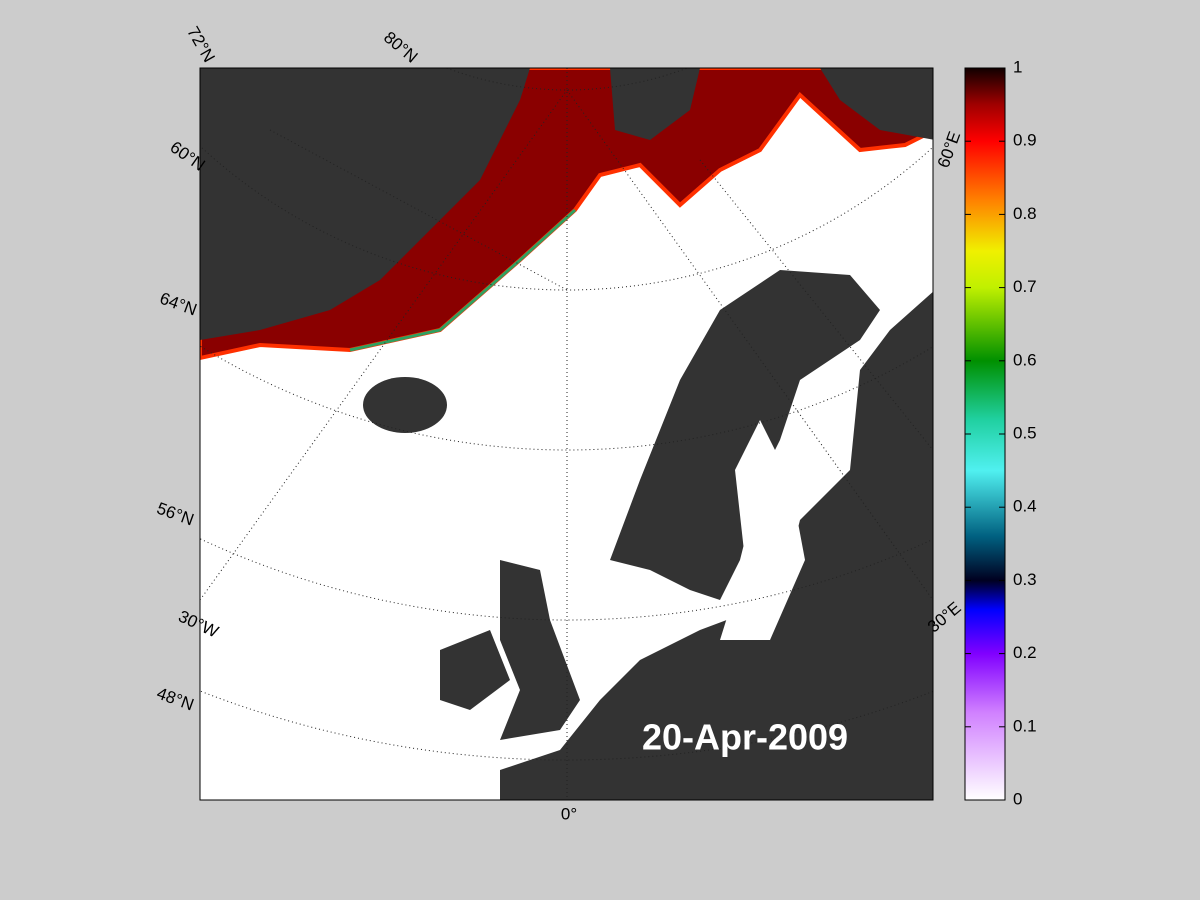  I want to click on grid-label: 56°N, so click(175, 514).